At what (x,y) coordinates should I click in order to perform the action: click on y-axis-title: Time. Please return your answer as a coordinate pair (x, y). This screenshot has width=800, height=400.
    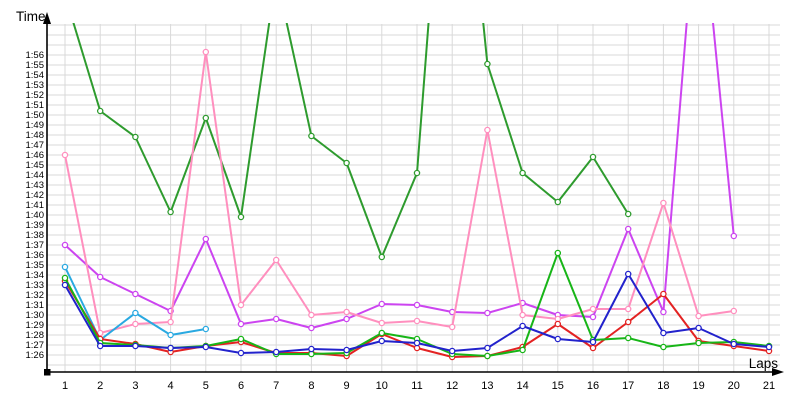
    Looking at the image, I should click on (31, 16).